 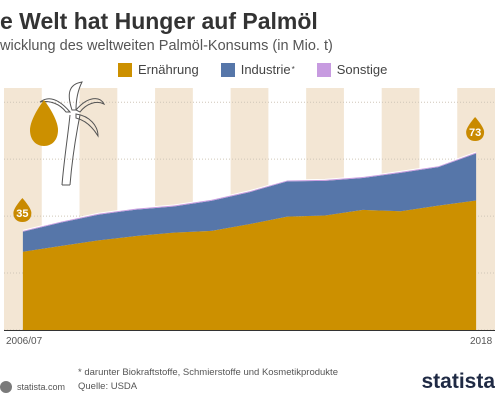 What do you see at coordinates (125, 69) in the screenshot?
I see `legend-swatch-ernaehrung` at bounding box center [125, 69].